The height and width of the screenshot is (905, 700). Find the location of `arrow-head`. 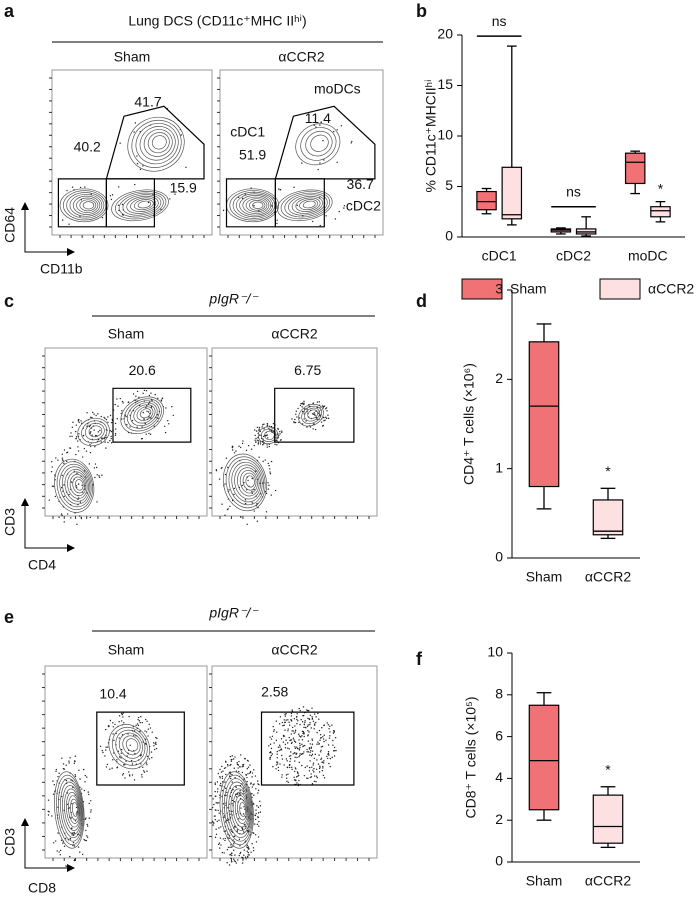

arrow-head is located at coordinates (25, 206).